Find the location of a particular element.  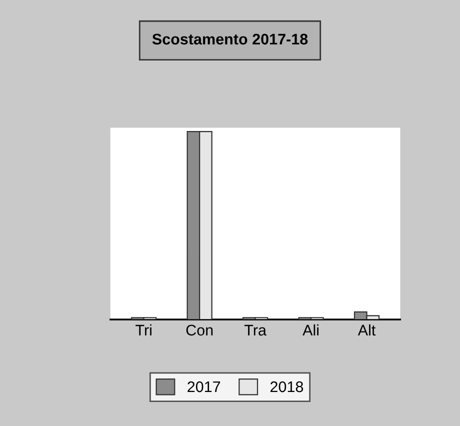

chart-title: Scostamento 2017-18 is located at coordinates (230, 39).